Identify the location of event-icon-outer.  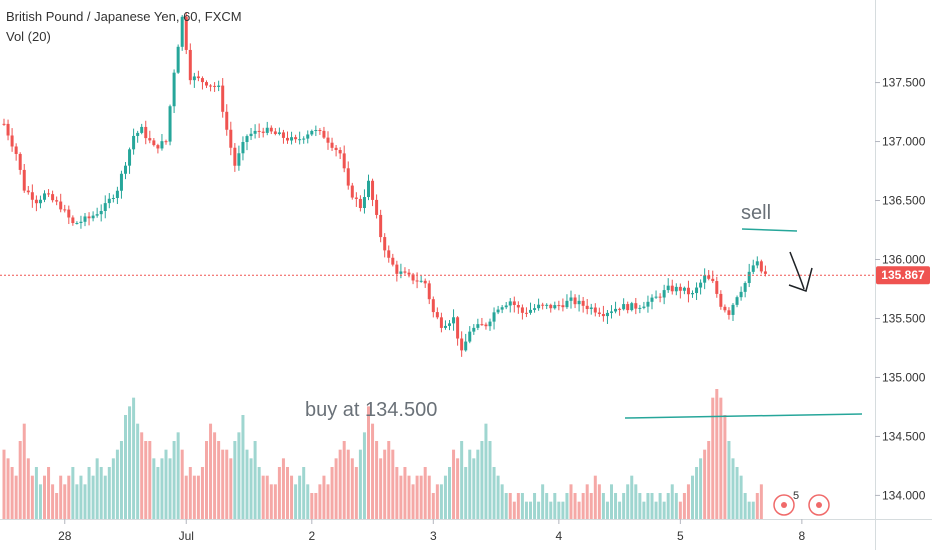
(819, 505).